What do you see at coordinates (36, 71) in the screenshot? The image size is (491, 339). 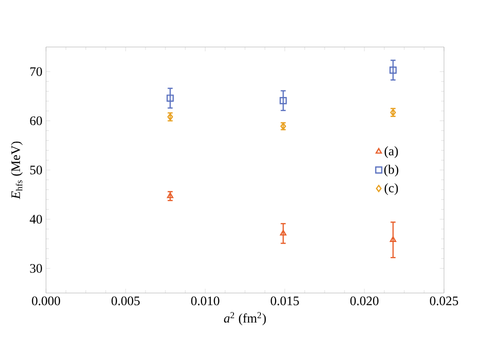 I see `y-tick-label: 70` at bounding box center [36, 71].